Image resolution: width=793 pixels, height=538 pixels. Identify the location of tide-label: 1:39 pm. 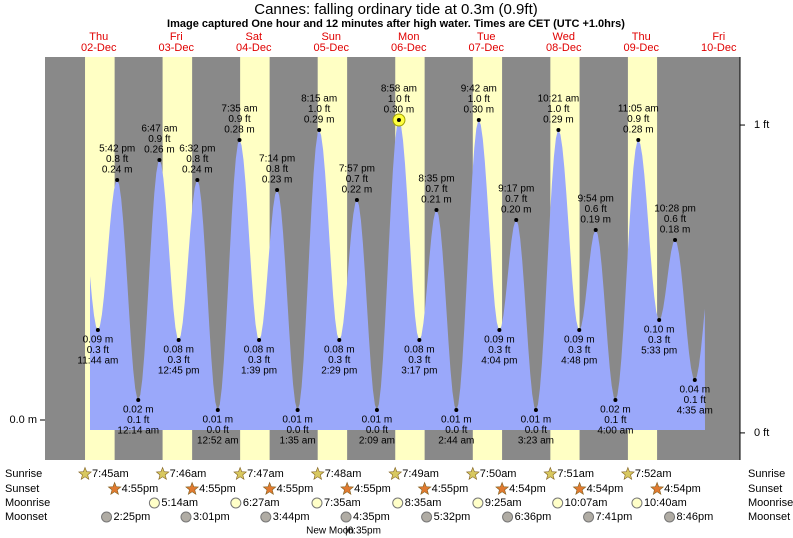
(259, 371).